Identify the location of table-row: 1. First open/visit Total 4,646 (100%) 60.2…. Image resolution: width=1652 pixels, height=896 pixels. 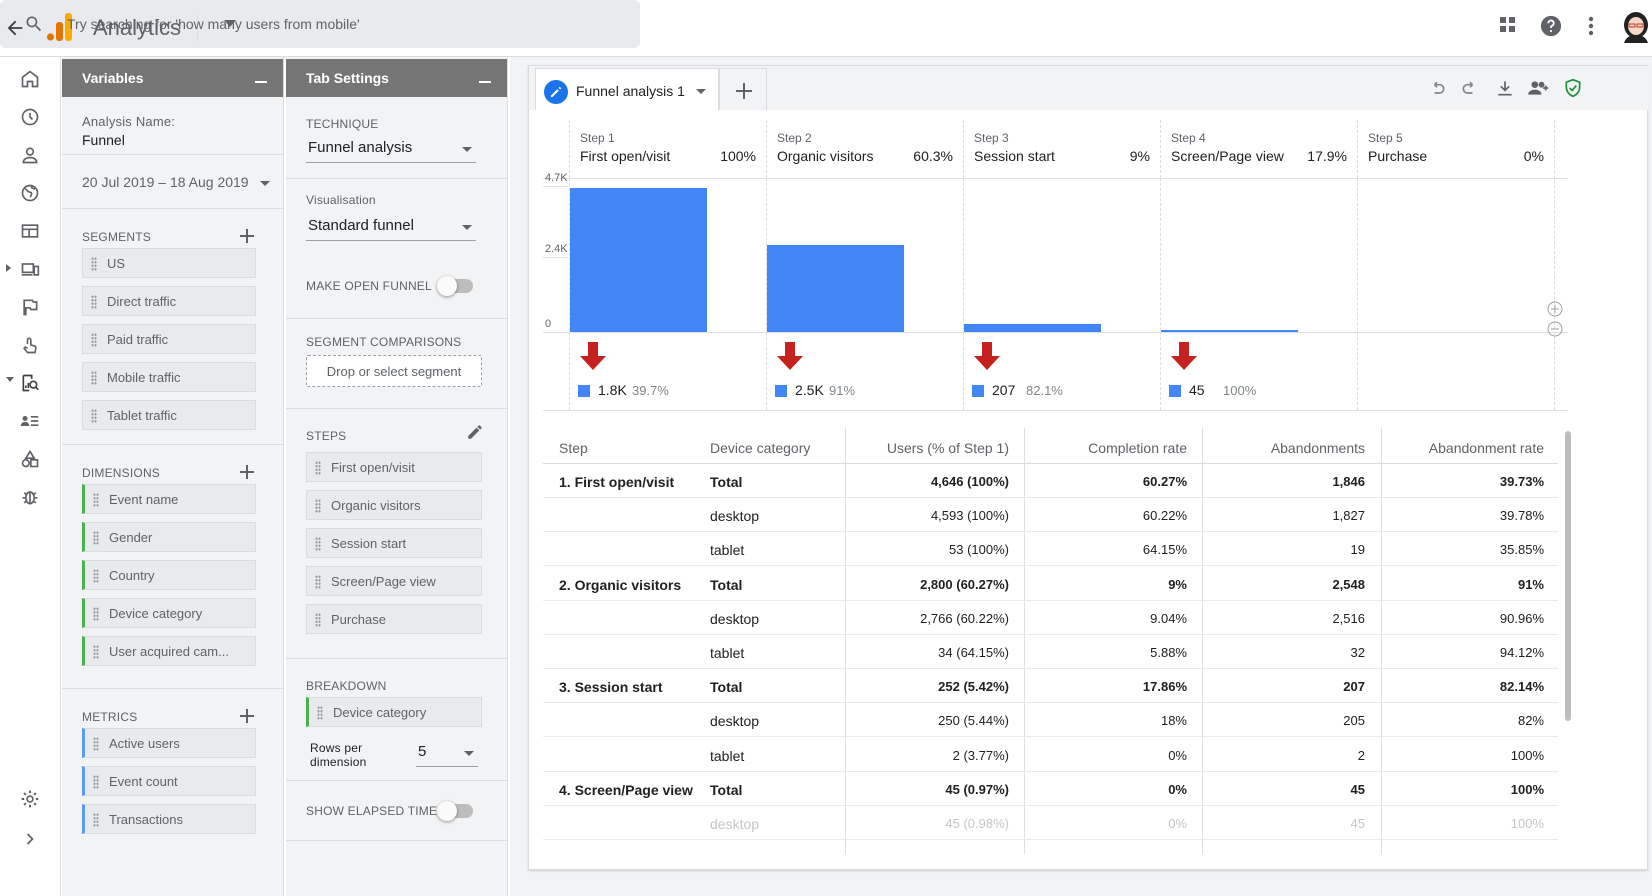
(1050, 481).